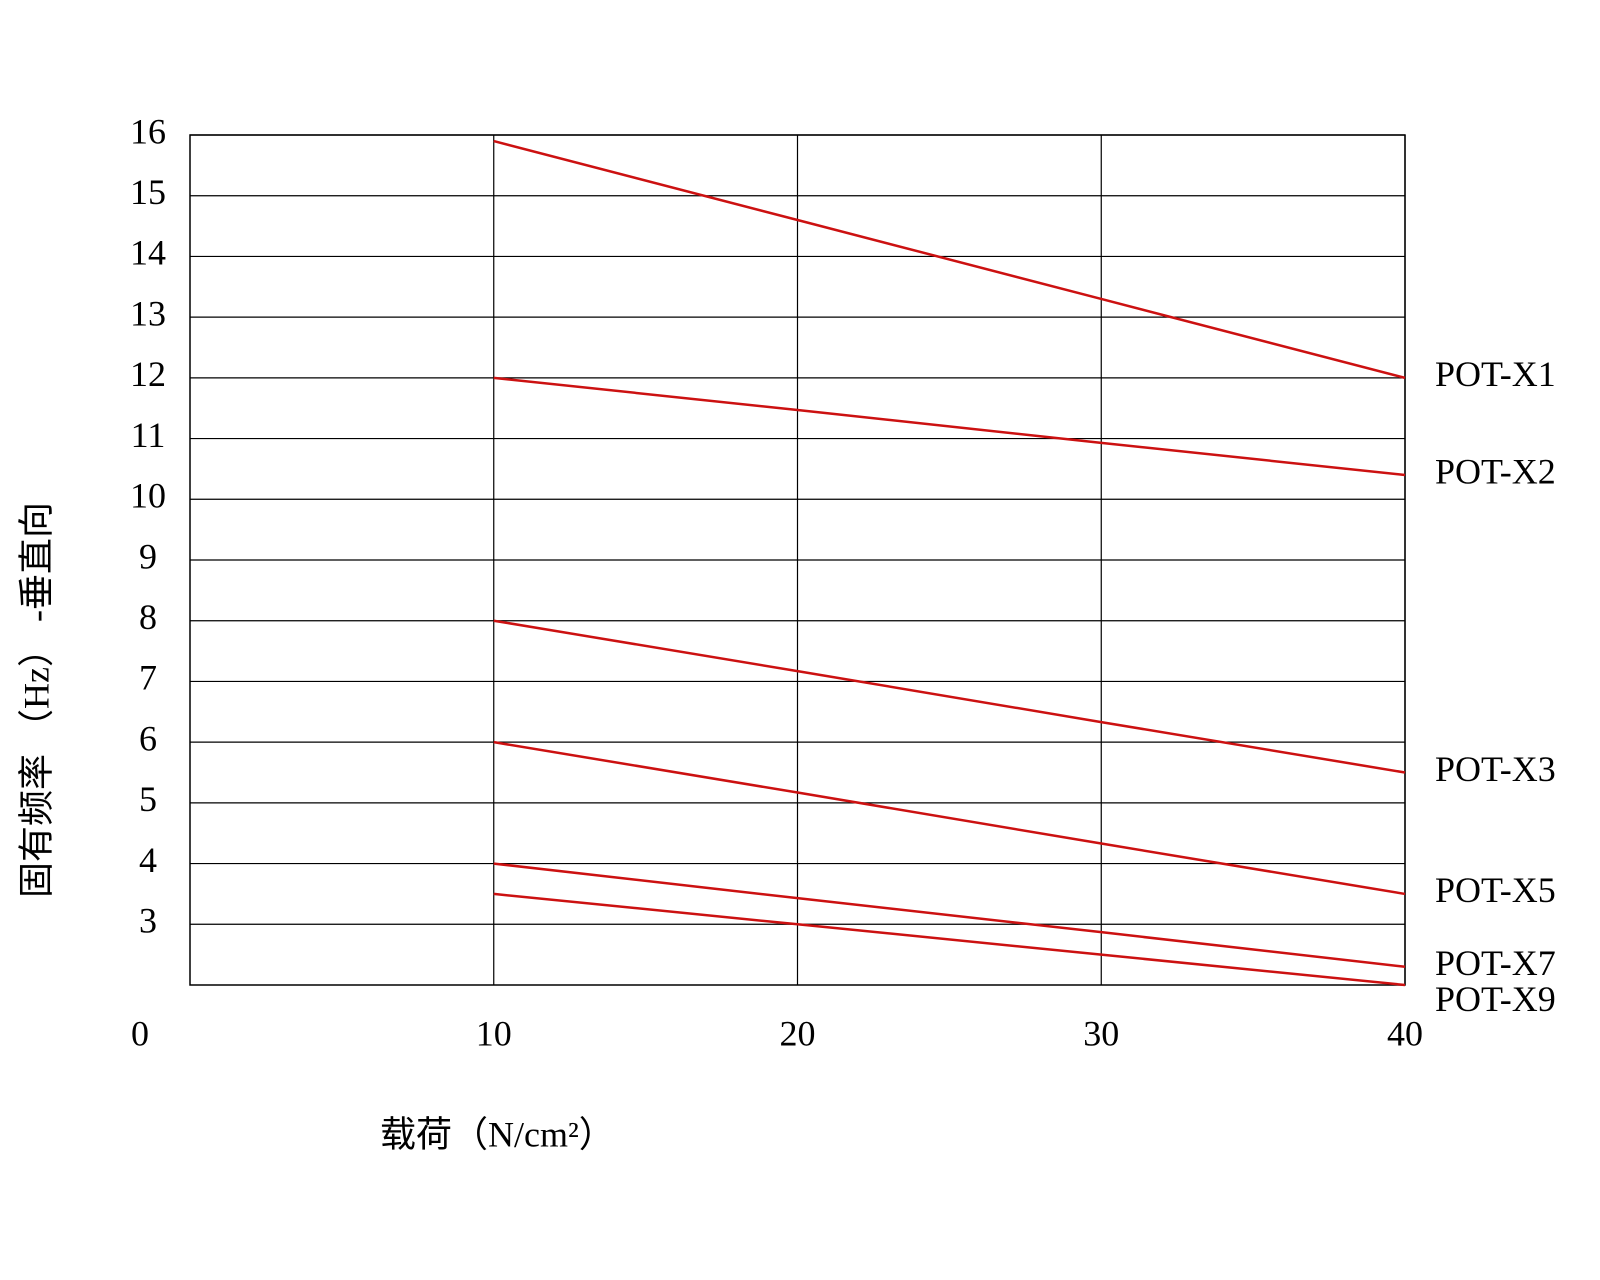 The height and width of the screenshot is (1280, 1600). Describe the element at coordinates (148, 860) in the screenshot. I see `y-tick-label: 4` at that location.